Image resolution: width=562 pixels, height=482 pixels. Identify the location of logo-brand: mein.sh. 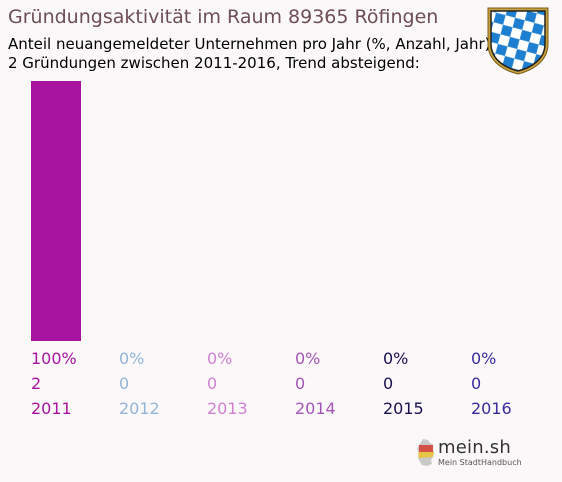
(474, 447).